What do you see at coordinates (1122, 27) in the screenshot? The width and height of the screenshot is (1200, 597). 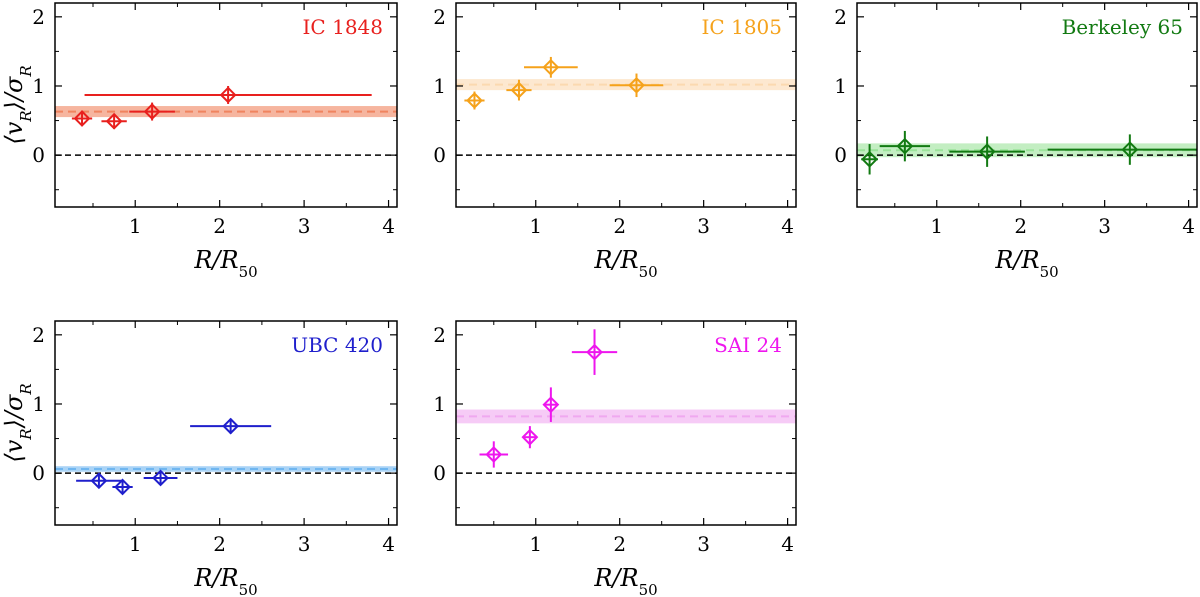 I see `panel-title: Berkeley 65` at bounding box center [1122, 27].